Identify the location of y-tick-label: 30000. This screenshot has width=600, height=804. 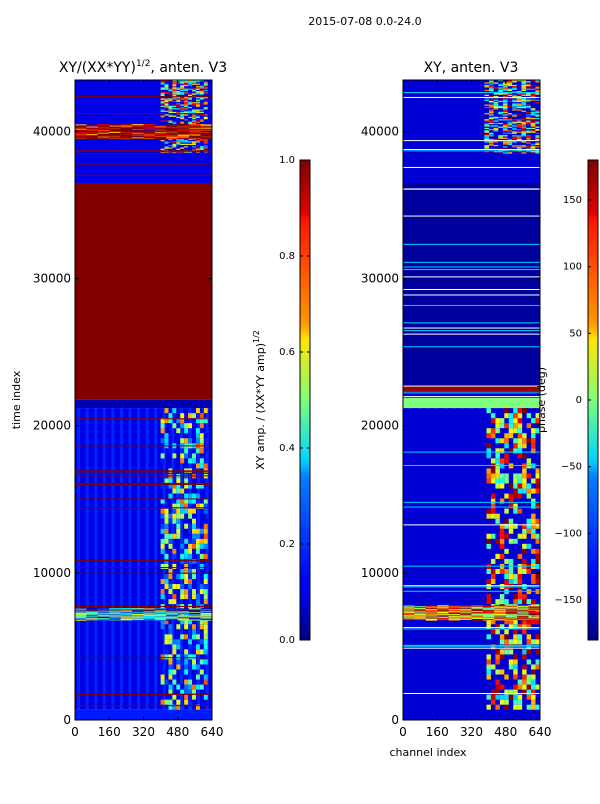
(52, 279).